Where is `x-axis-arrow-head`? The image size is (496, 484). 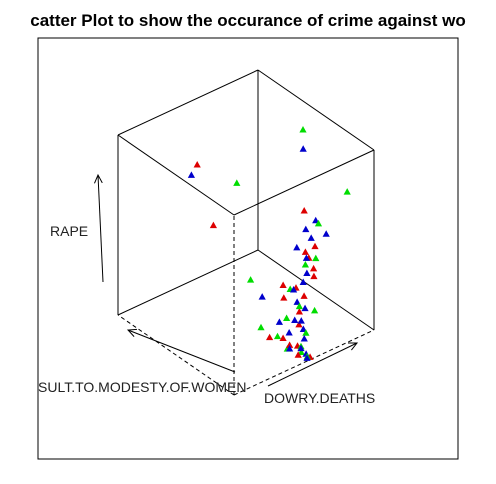
x-axis-arrow-head is located at coordinates (353, 346).